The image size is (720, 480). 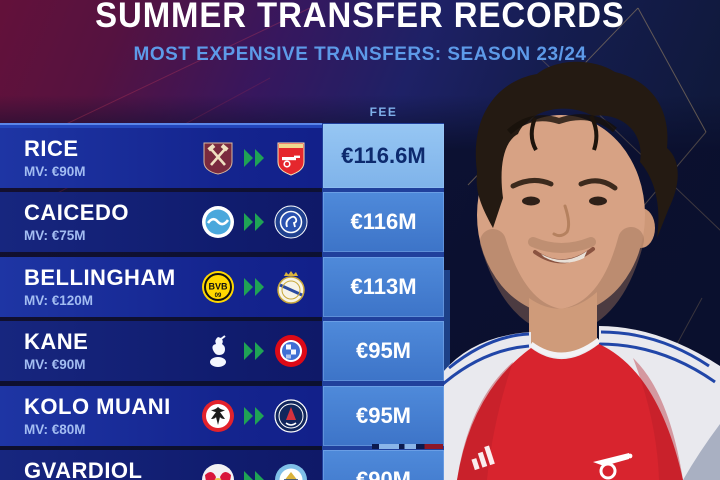 What do you see at coordinates (291, 222) in the screenshot?
I see `chelsea-badge-icon` at bounding box center [291, 222].